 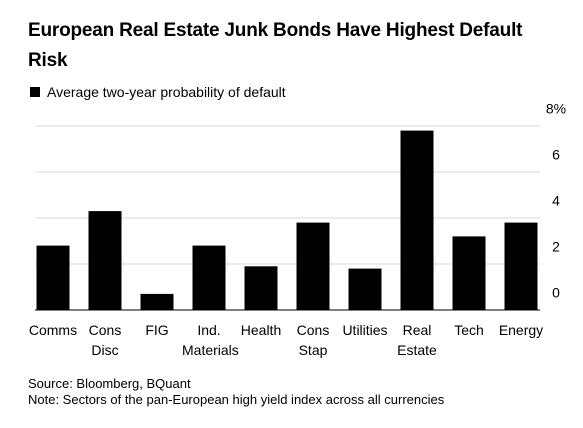 I want to click on x-tick-label: Cons Stap, so click(x=313, y=340).